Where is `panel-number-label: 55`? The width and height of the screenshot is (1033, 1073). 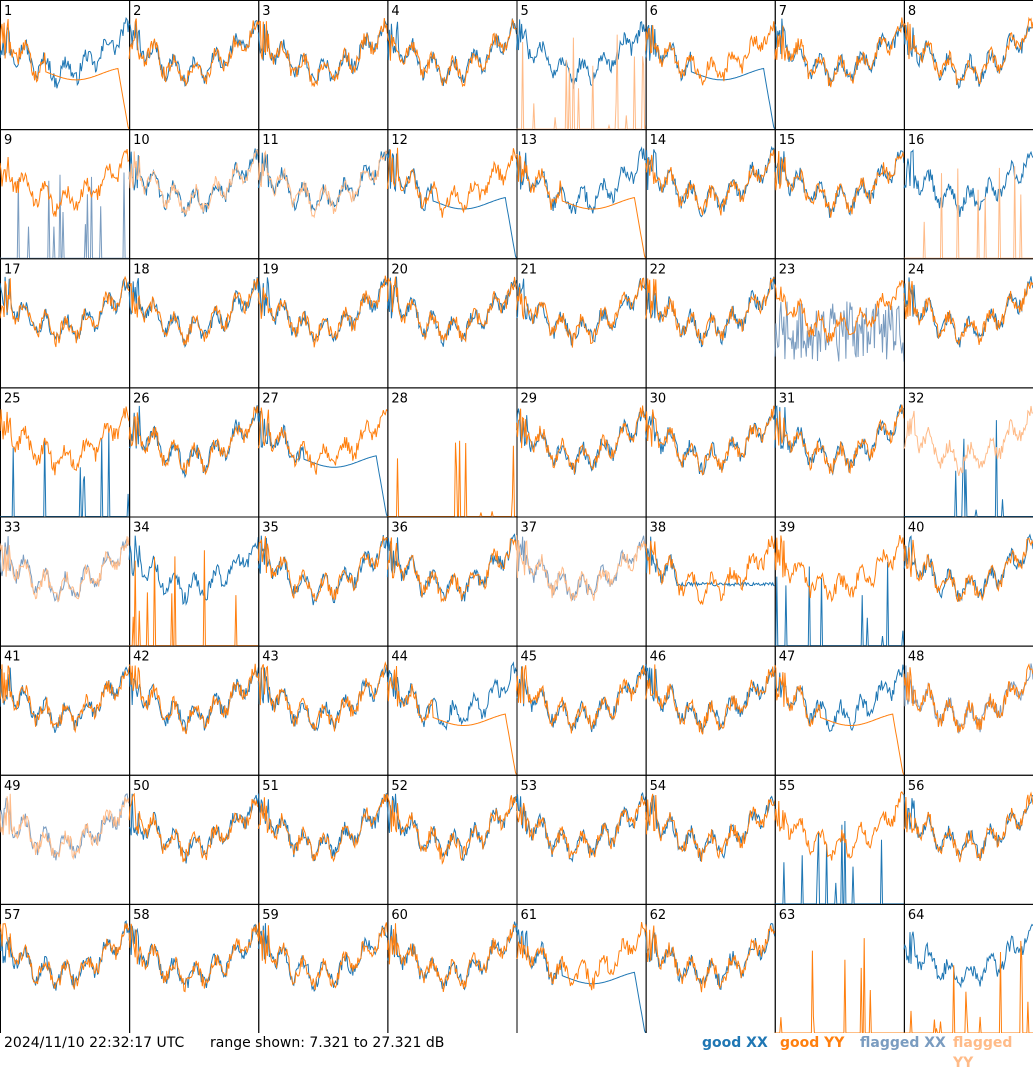
panel-number-label: 55 is located at coordinates (787, 786).